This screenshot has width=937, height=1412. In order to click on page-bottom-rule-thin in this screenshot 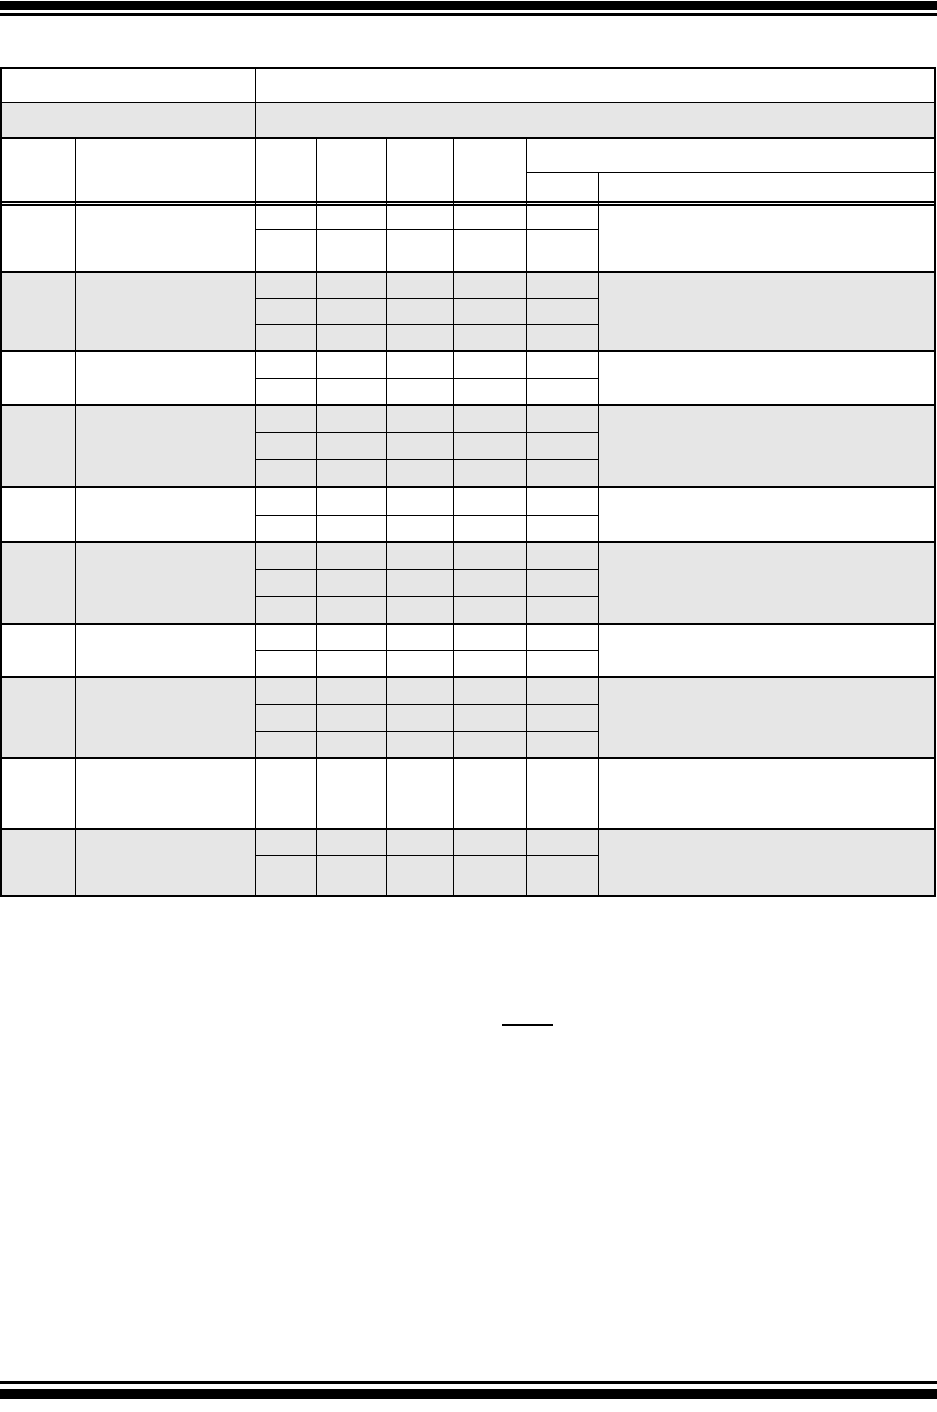, I will do `click(468, 1382)`.